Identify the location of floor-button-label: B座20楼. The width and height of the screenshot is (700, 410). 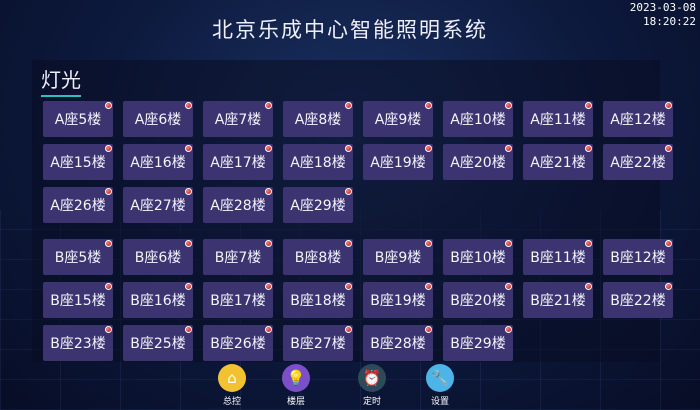
(478, 301).